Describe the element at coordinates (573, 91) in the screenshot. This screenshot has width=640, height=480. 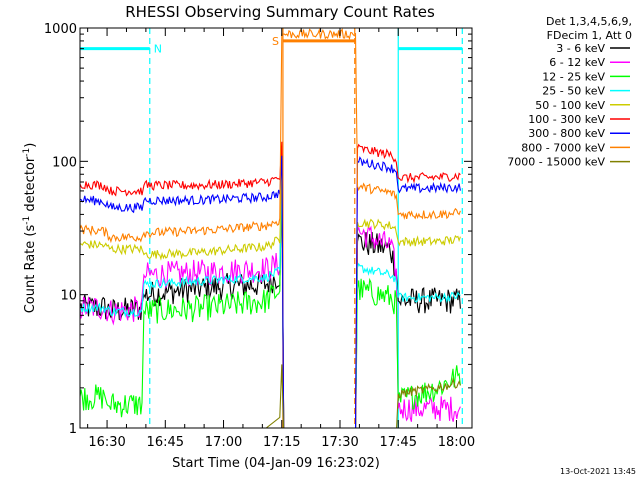
I see `legend-entry-label: 25 - 50 keV` at that location.